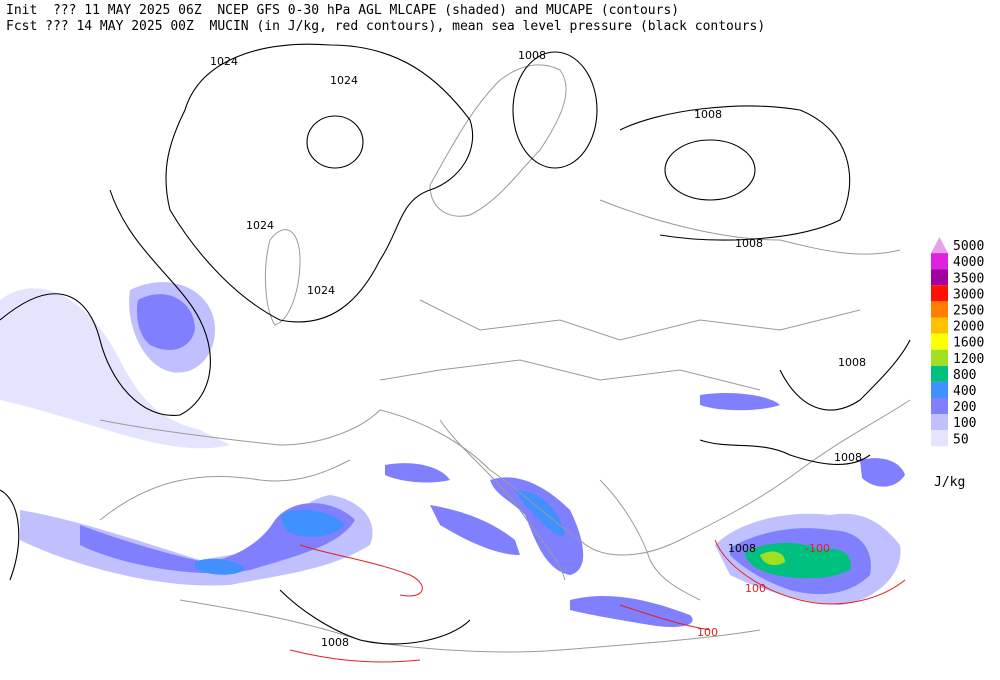 The width and height of the screenshot is (1000, 680). Describe the element at coordinates (949, 482) in the screenshot. I see `legend-units: J/kg` at that location.